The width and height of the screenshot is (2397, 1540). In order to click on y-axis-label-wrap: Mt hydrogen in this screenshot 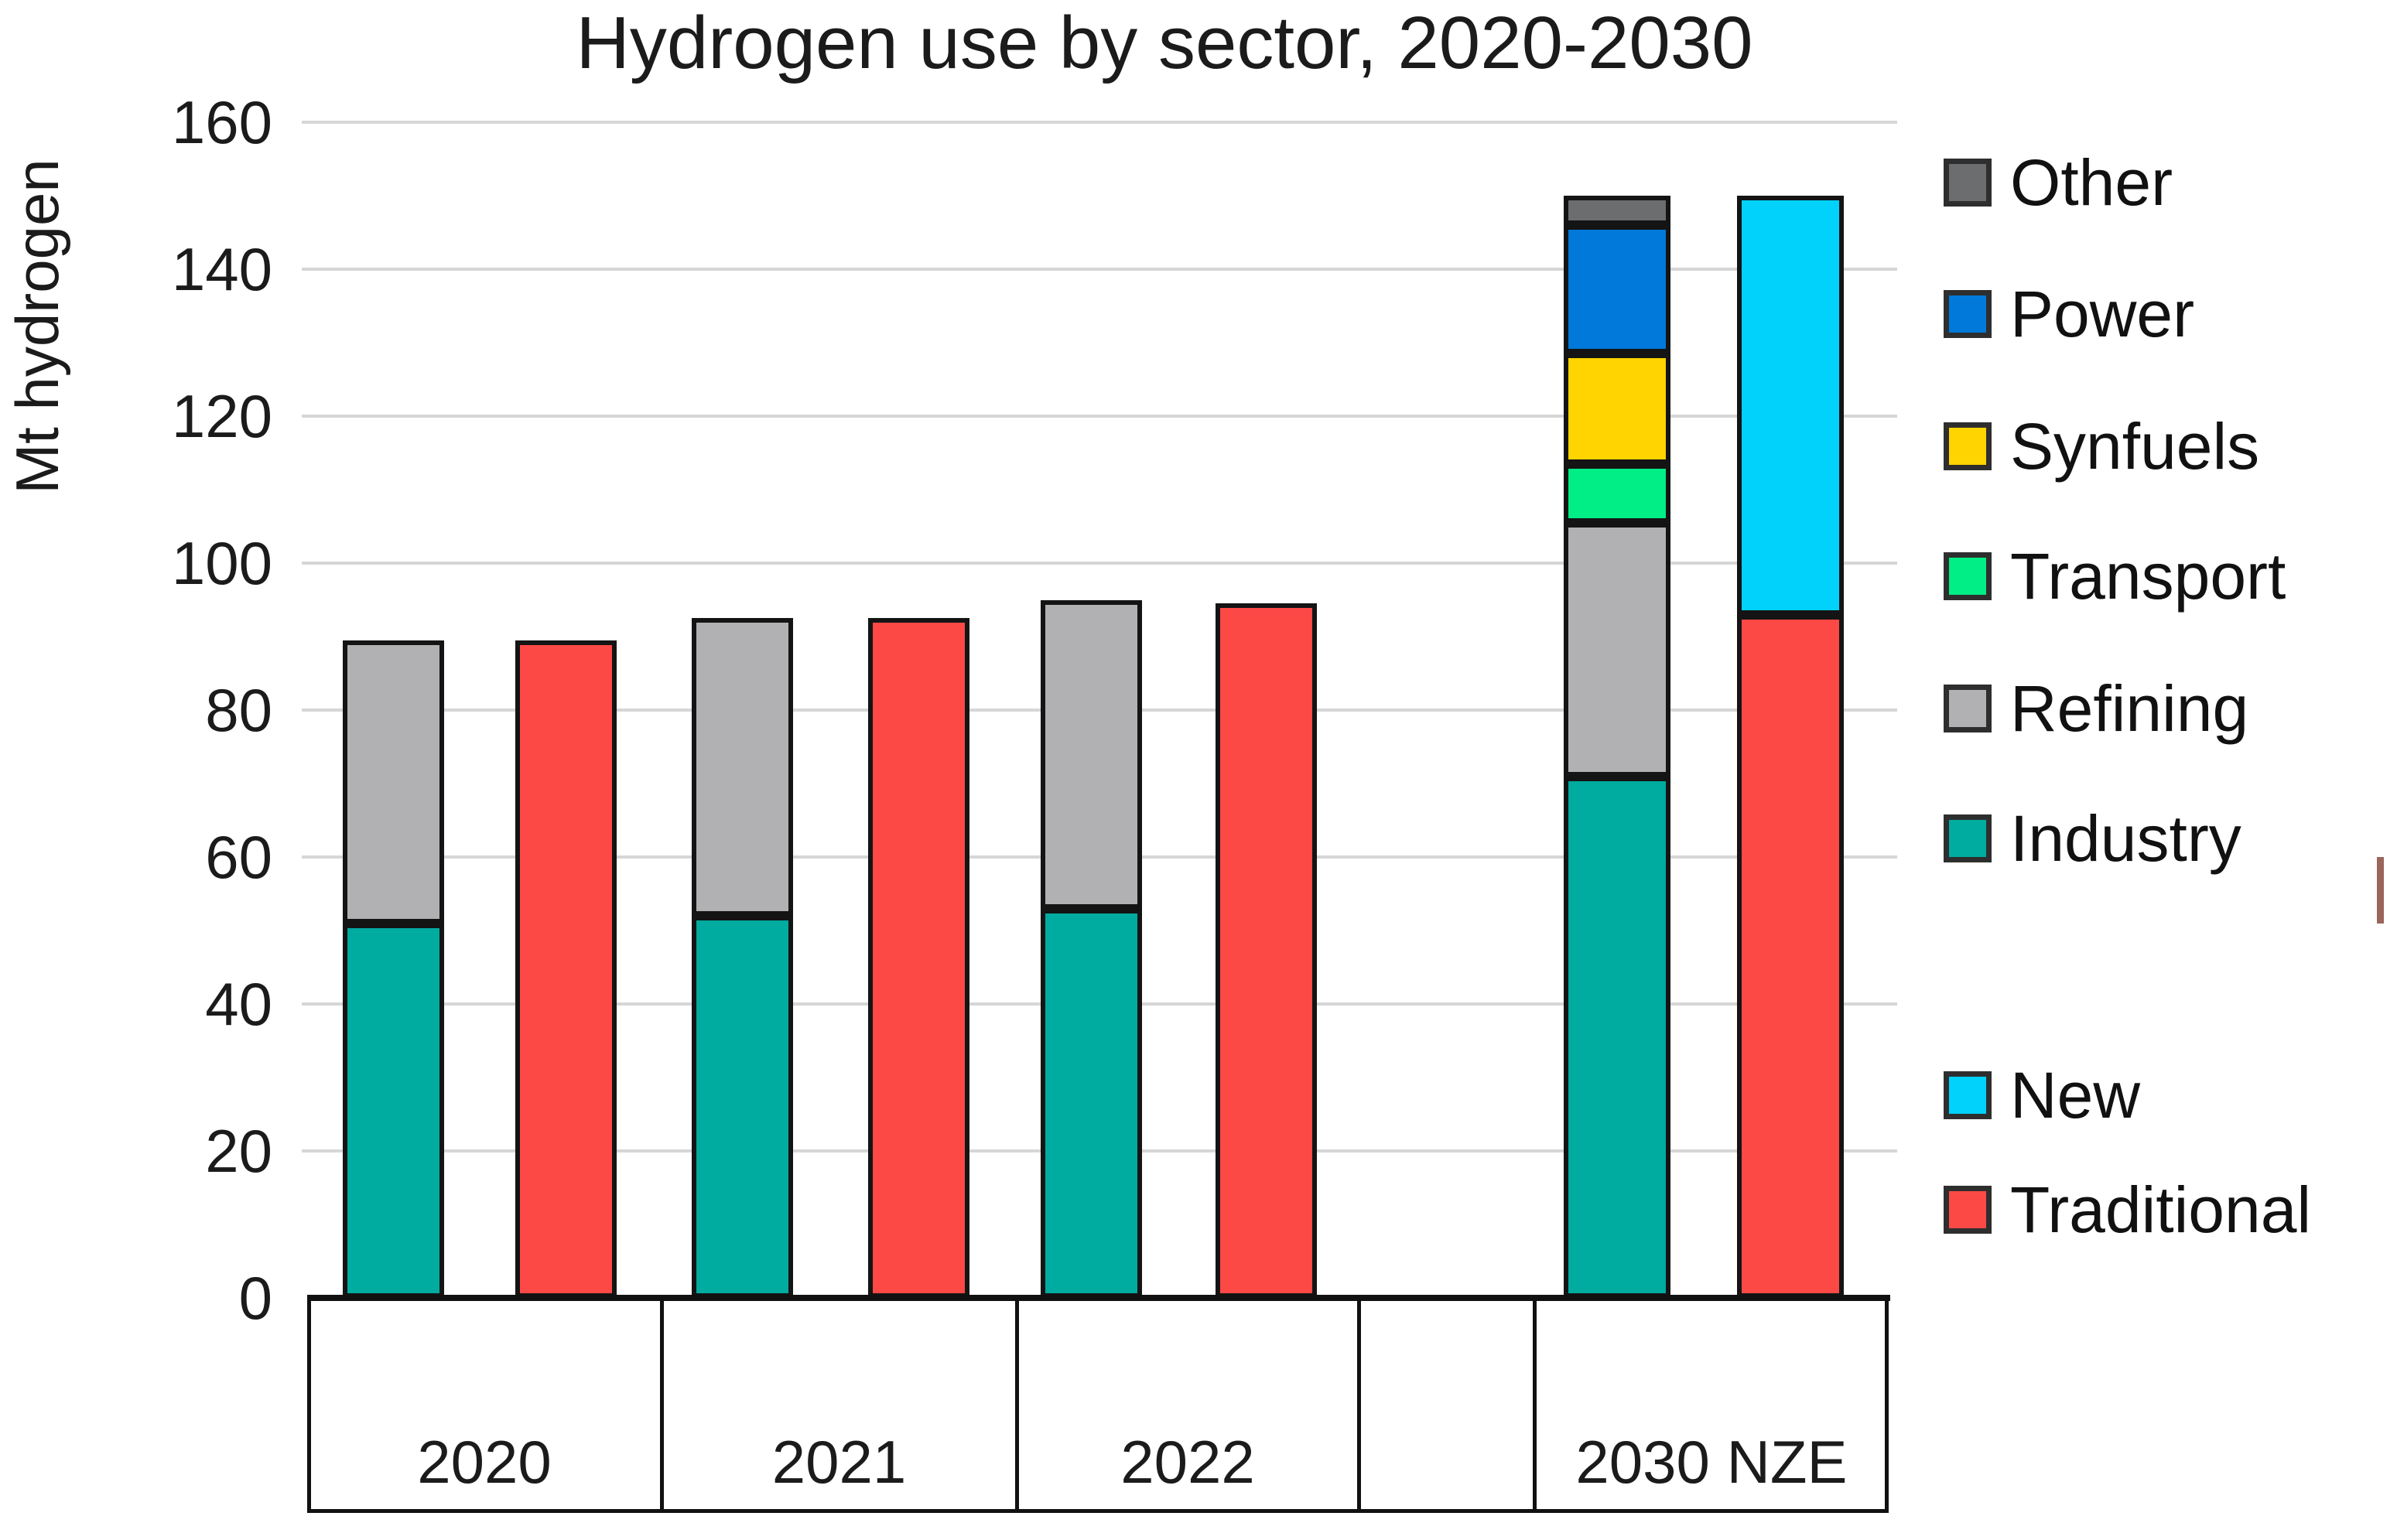, I will do `click(37, 327)`.